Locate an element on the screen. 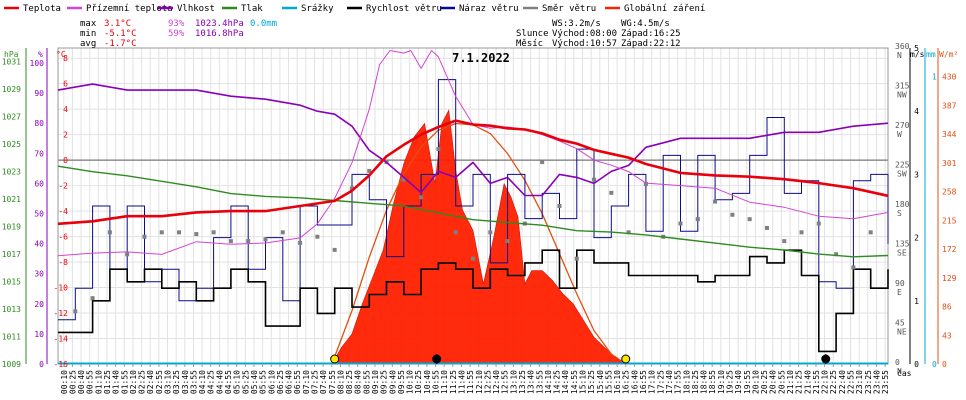 This screenshot has width=966, height=400. direction-tick-label: NW is located at coordinates (902, 95).